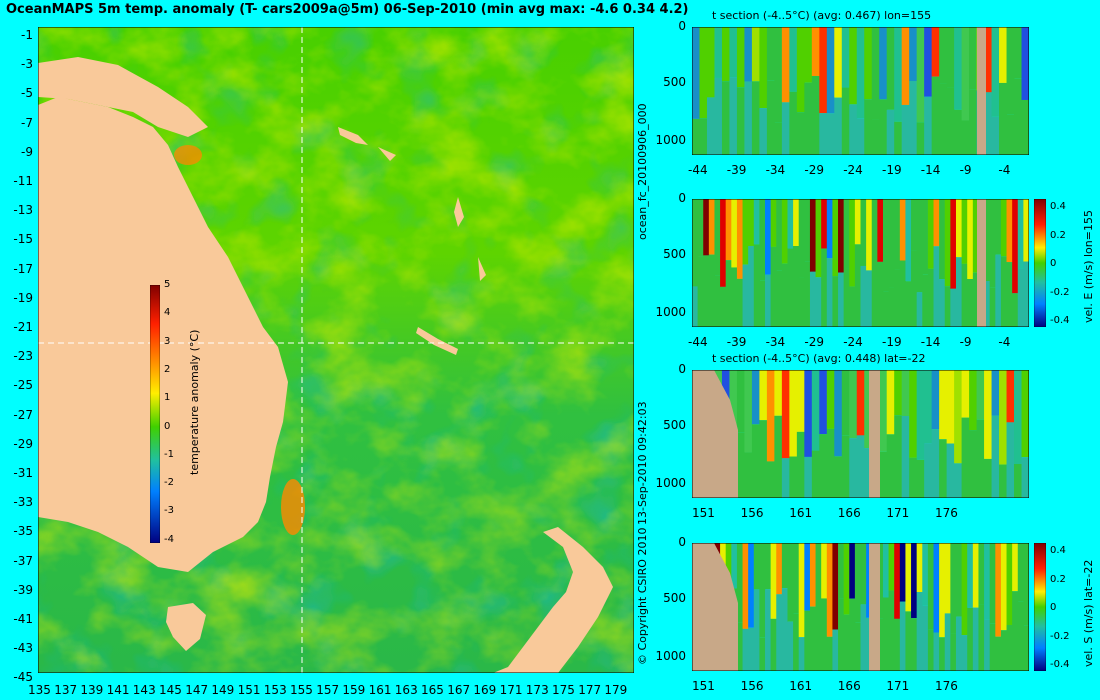 This screenshot has height=700, width=1100. Describe the element at coordinates (27, 35) in the screenshot. I see `latitude-tick-label: -1` at that location.